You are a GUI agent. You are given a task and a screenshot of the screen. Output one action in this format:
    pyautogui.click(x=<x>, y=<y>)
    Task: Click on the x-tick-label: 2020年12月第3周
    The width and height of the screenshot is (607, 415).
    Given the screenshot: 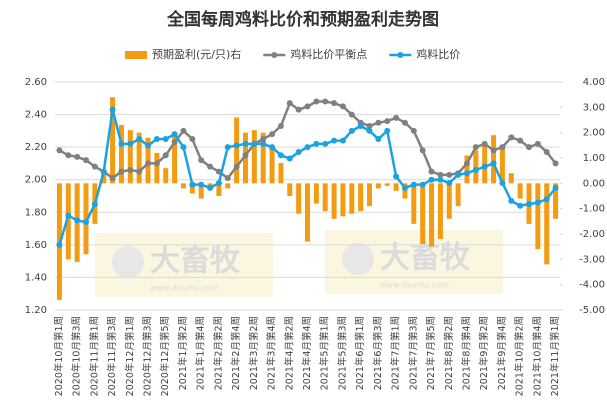 What is the action you would take?
    pyautogui.click(x=148, y=356)
    